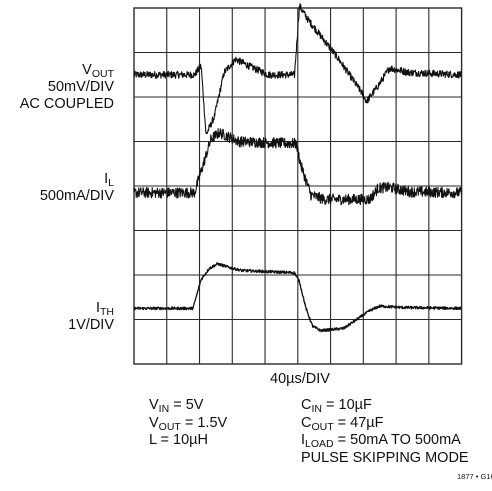  What do you see at coordinates (381, 441) in the screenshot?
I see `condition-iload: ILOAD = 50mA TO 500mA` at bounding box center [381, 441].